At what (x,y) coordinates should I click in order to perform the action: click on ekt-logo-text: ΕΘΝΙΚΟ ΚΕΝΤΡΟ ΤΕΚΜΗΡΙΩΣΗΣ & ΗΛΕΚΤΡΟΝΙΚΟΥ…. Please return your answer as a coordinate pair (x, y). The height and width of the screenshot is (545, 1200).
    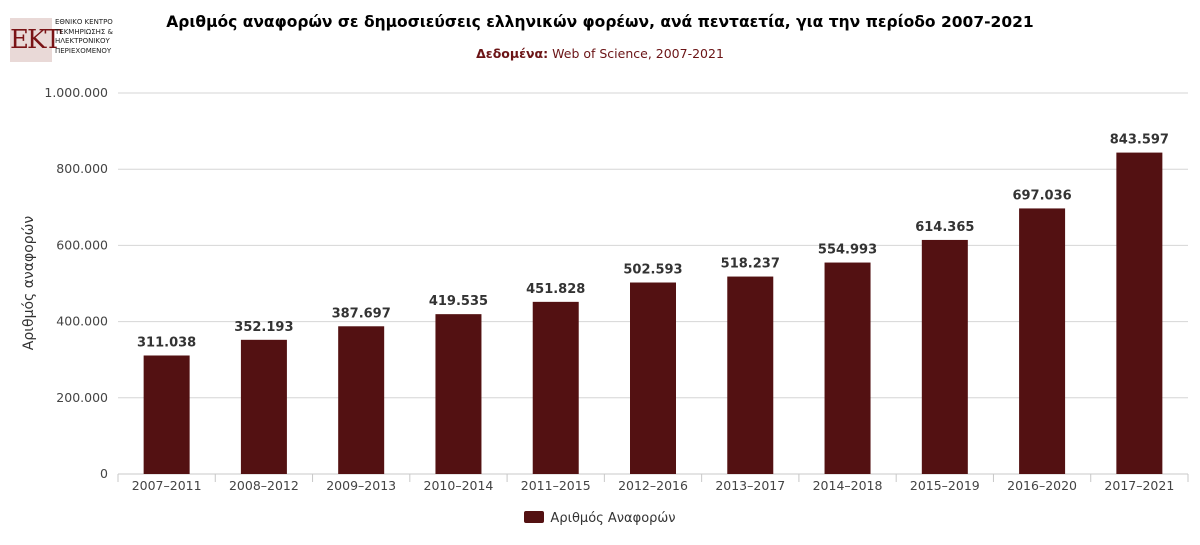
    Looking at the image, I should click on (92, 37).